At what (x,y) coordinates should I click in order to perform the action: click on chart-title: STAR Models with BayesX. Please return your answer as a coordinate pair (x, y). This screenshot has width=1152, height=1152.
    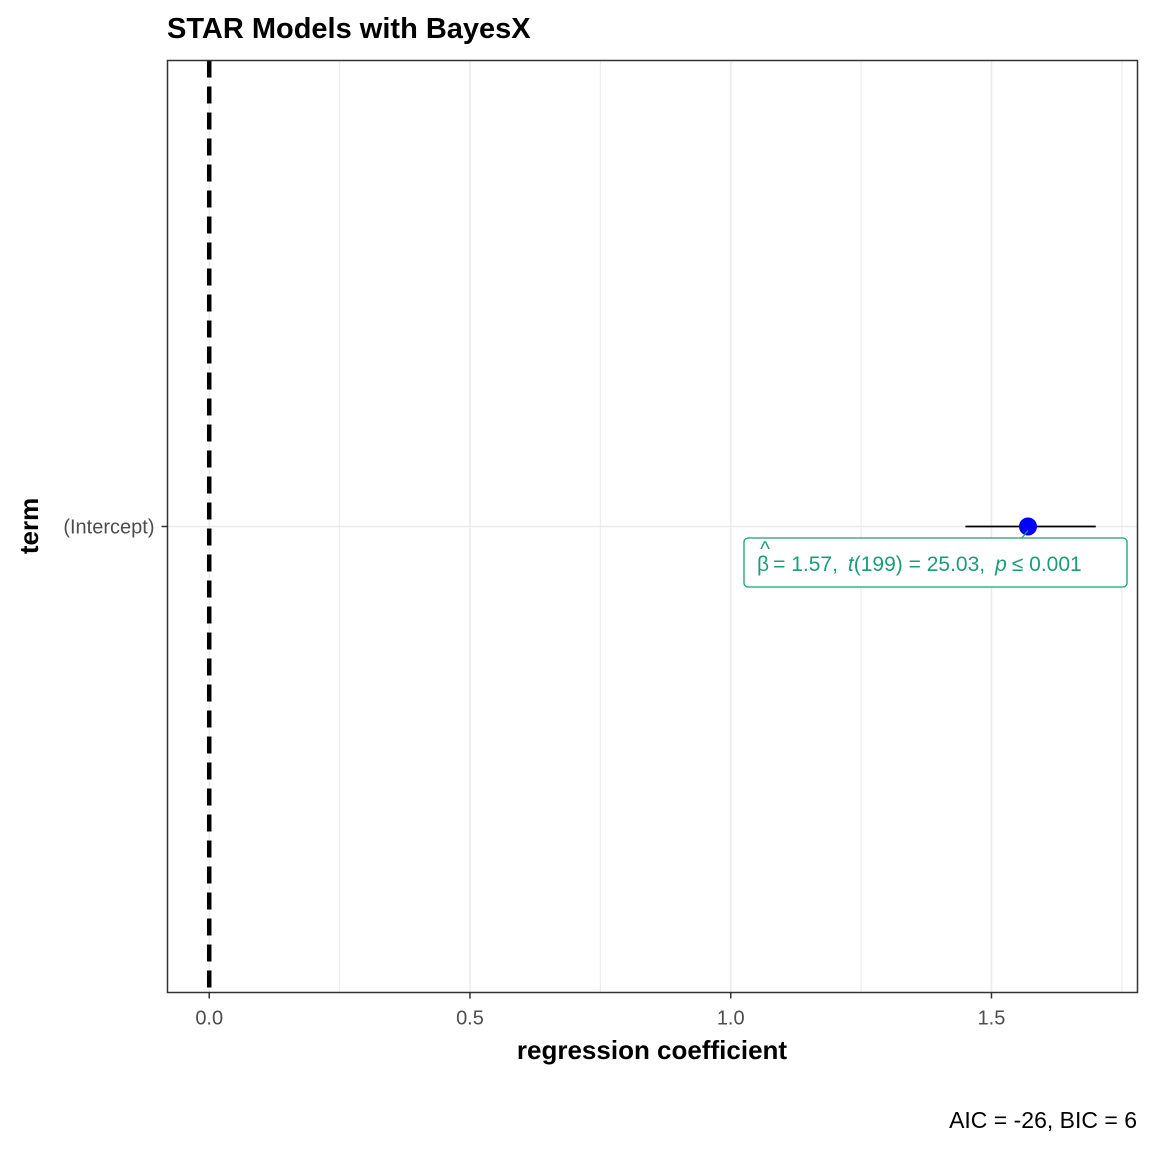
    Looking at the image, I should click on (349, 29).